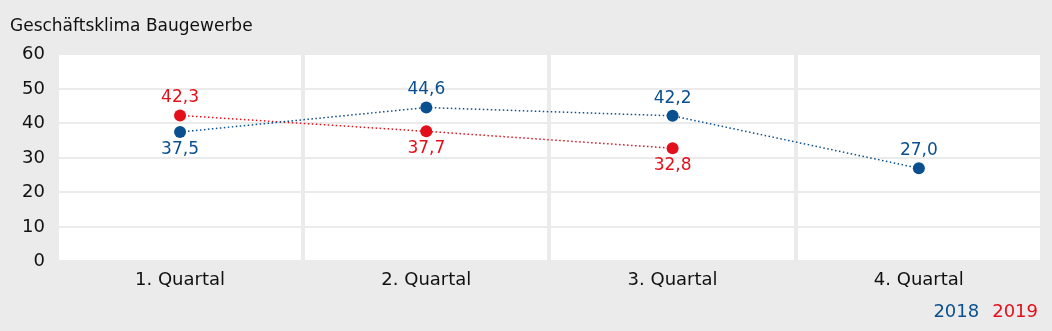  Describe the element at coordinates (33, 122) in the screenshot. I see `y-tick-label: 40` at that location.